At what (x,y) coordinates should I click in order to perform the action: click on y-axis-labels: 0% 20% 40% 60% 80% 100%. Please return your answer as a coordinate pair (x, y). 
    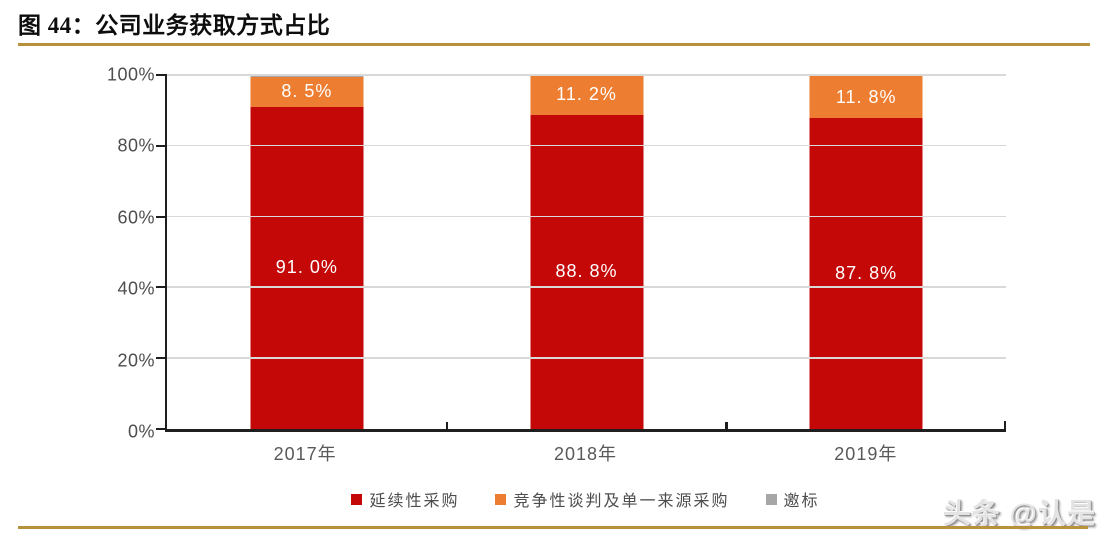
    Looking at the image, I should click on (107, 253).